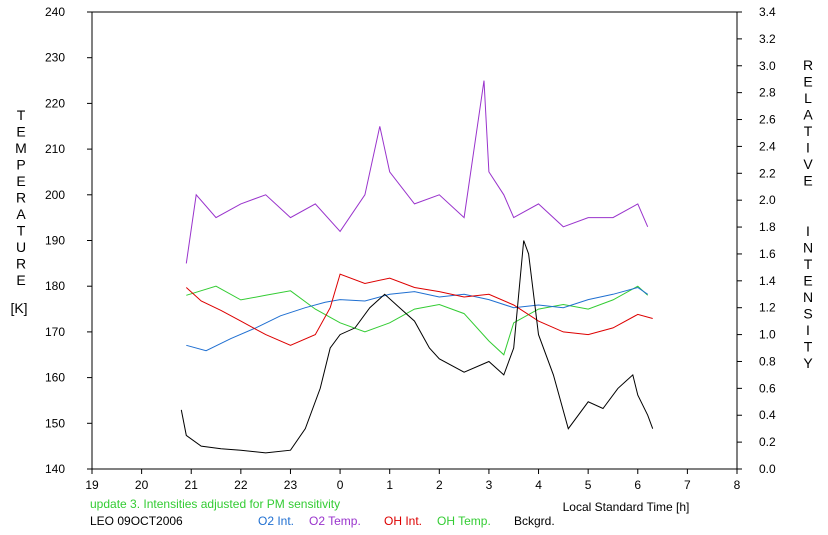 The image size is (828, 535). What do you see at coordinates (136, 521) in the screenshot?
I see `annotation-station: LEO 09OCT2006` at bounding box center [136, 521].